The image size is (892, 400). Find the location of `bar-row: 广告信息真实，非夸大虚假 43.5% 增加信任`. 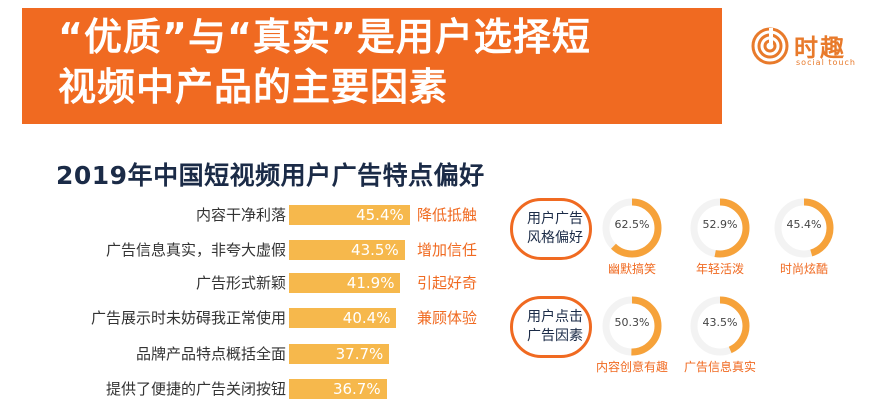

bar-row: 广告信息真实，非夸大虚假 43.5% 增加信任 is located at coordinates (250, 249).